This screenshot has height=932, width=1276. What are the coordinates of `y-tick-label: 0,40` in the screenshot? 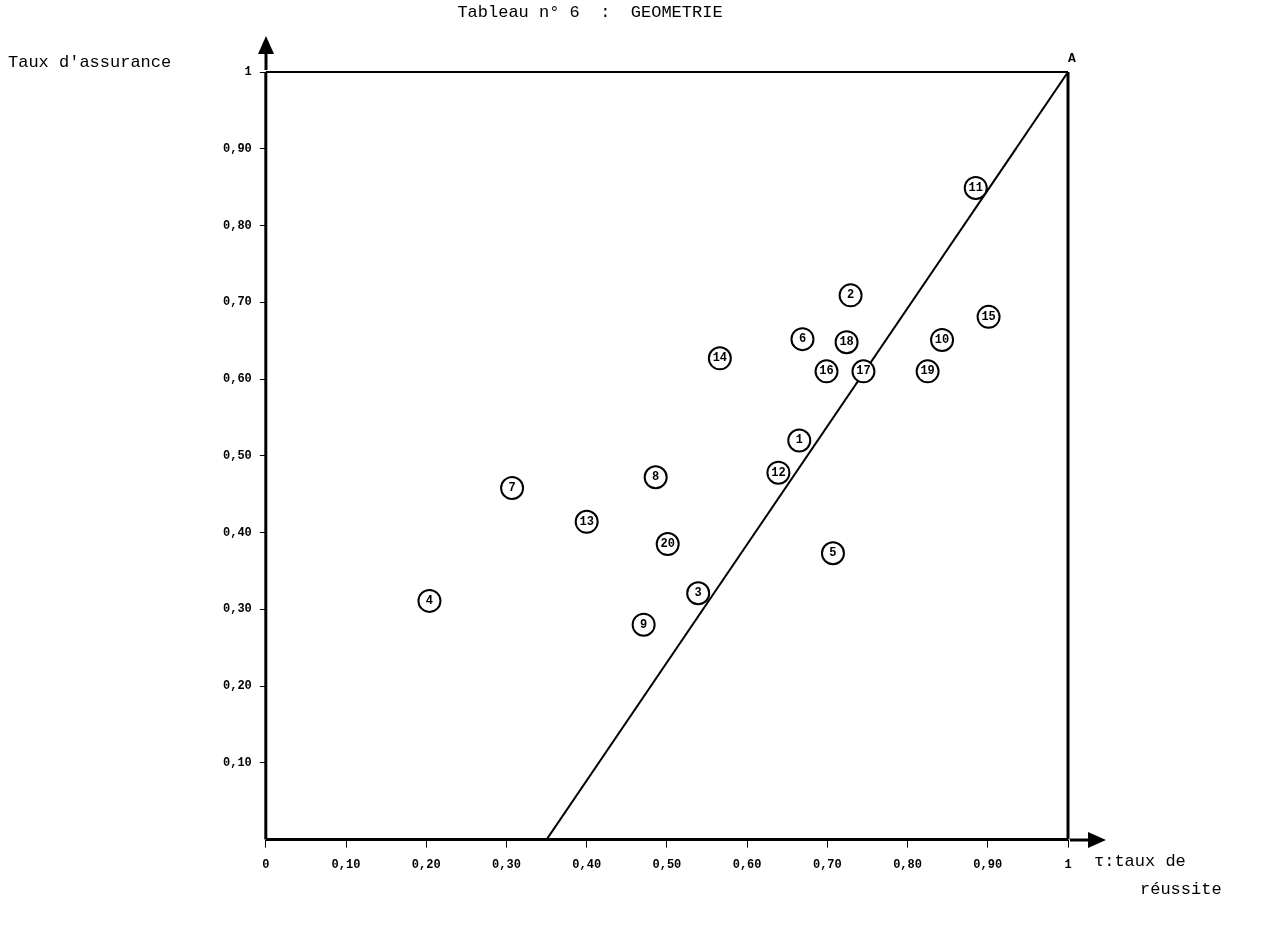 It's located at (237, 532).